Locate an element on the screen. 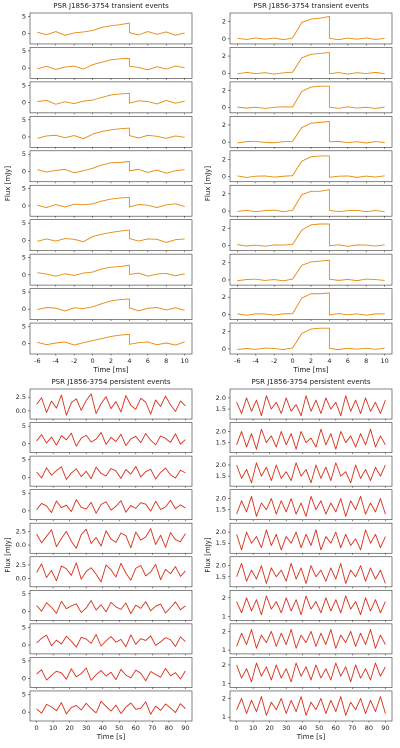 The width and height of the screenshot is (400, 748). x-tick-label: -2 is located at coordinates (274, 361).